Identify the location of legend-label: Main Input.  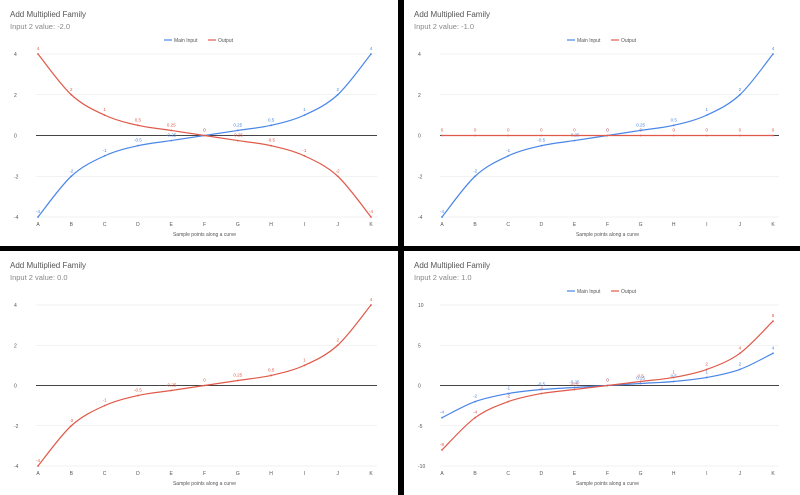
(589, 41).